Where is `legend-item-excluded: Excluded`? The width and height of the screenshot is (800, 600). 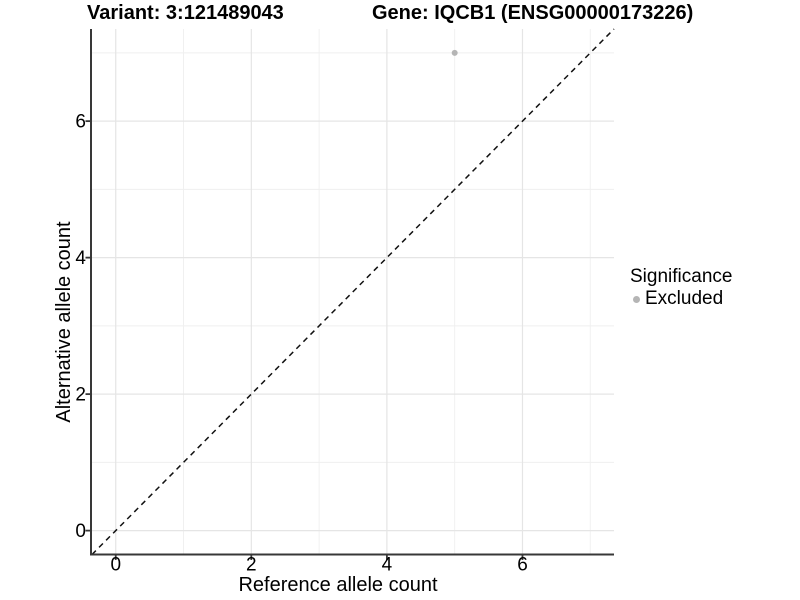
legend-item-excluded: Excluded is located at coordinates (681, 299).